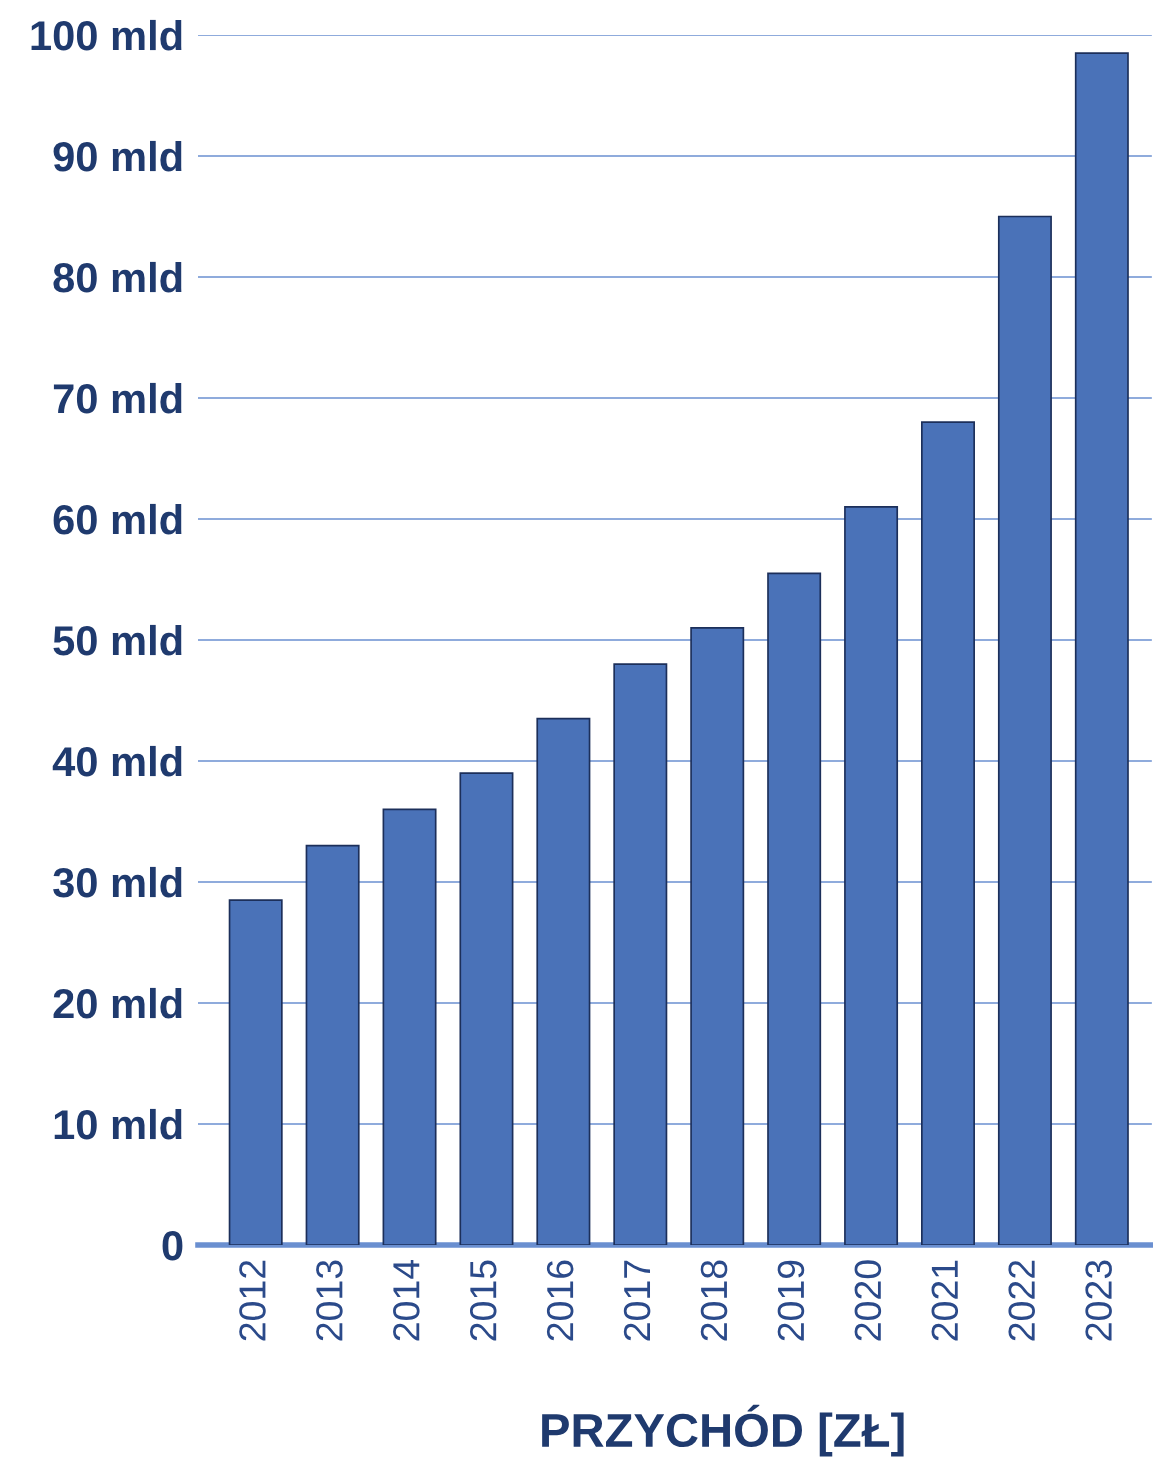 This screenshot has height=1465, width=1153. What do you see at coordinates (117, 398) in the screenshot?
I see `y-tick-label: 70 mld` at bounding box center [117, 398].